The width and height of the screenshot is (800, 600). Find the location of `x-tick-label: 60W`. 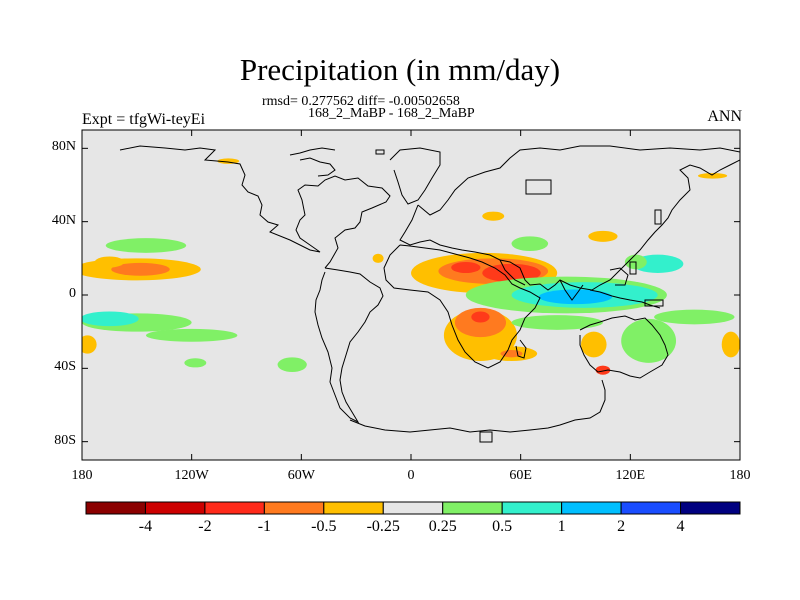

x-tick-label: 60W is located at coordinates (301, 475).